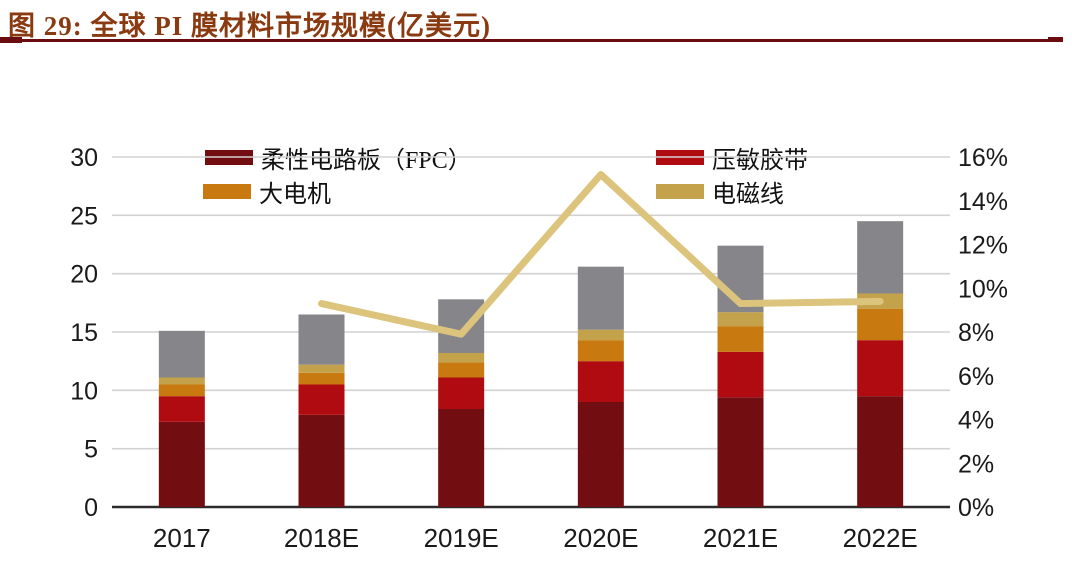 The height and width of the screenshot is (578, 1072). Describe the element at coordinates (366, 161) in the screenshot. I see `legend-label-fpc: 柔性电路板（FPC）` at that location.